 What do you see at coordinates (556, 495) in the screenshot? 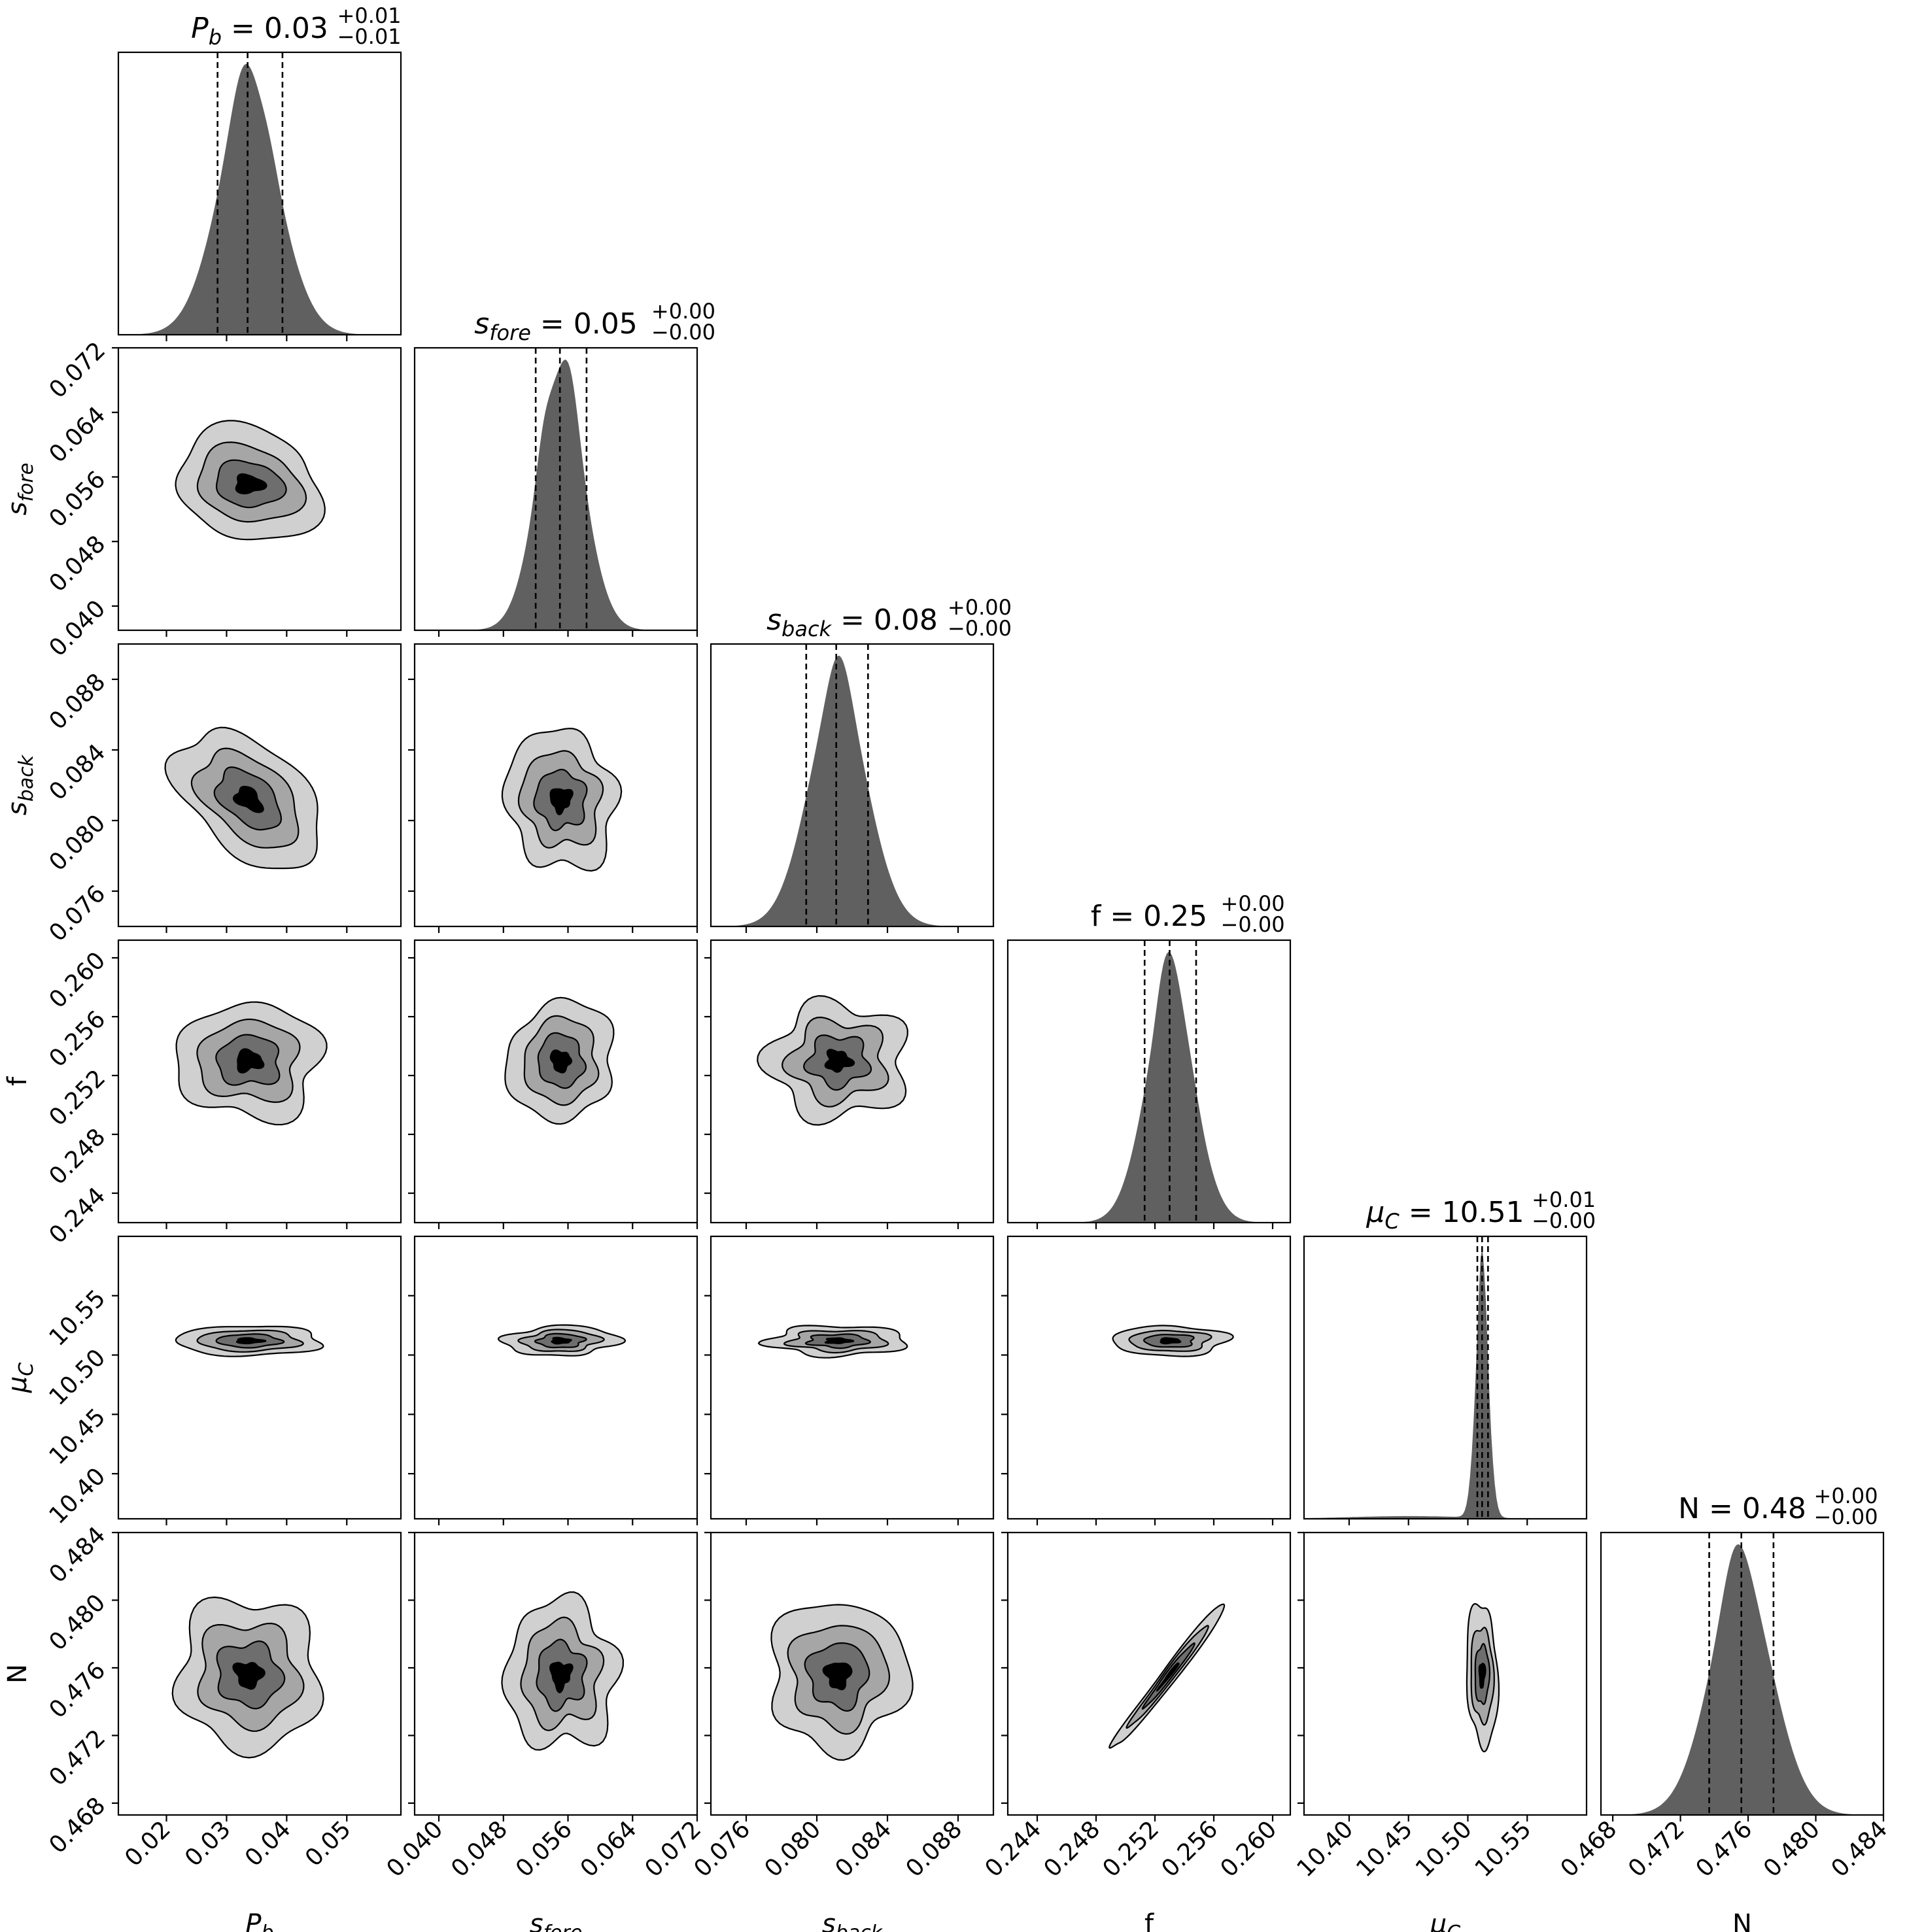
I see `histogram-fill-sfore` at bounding box center [556, 495].